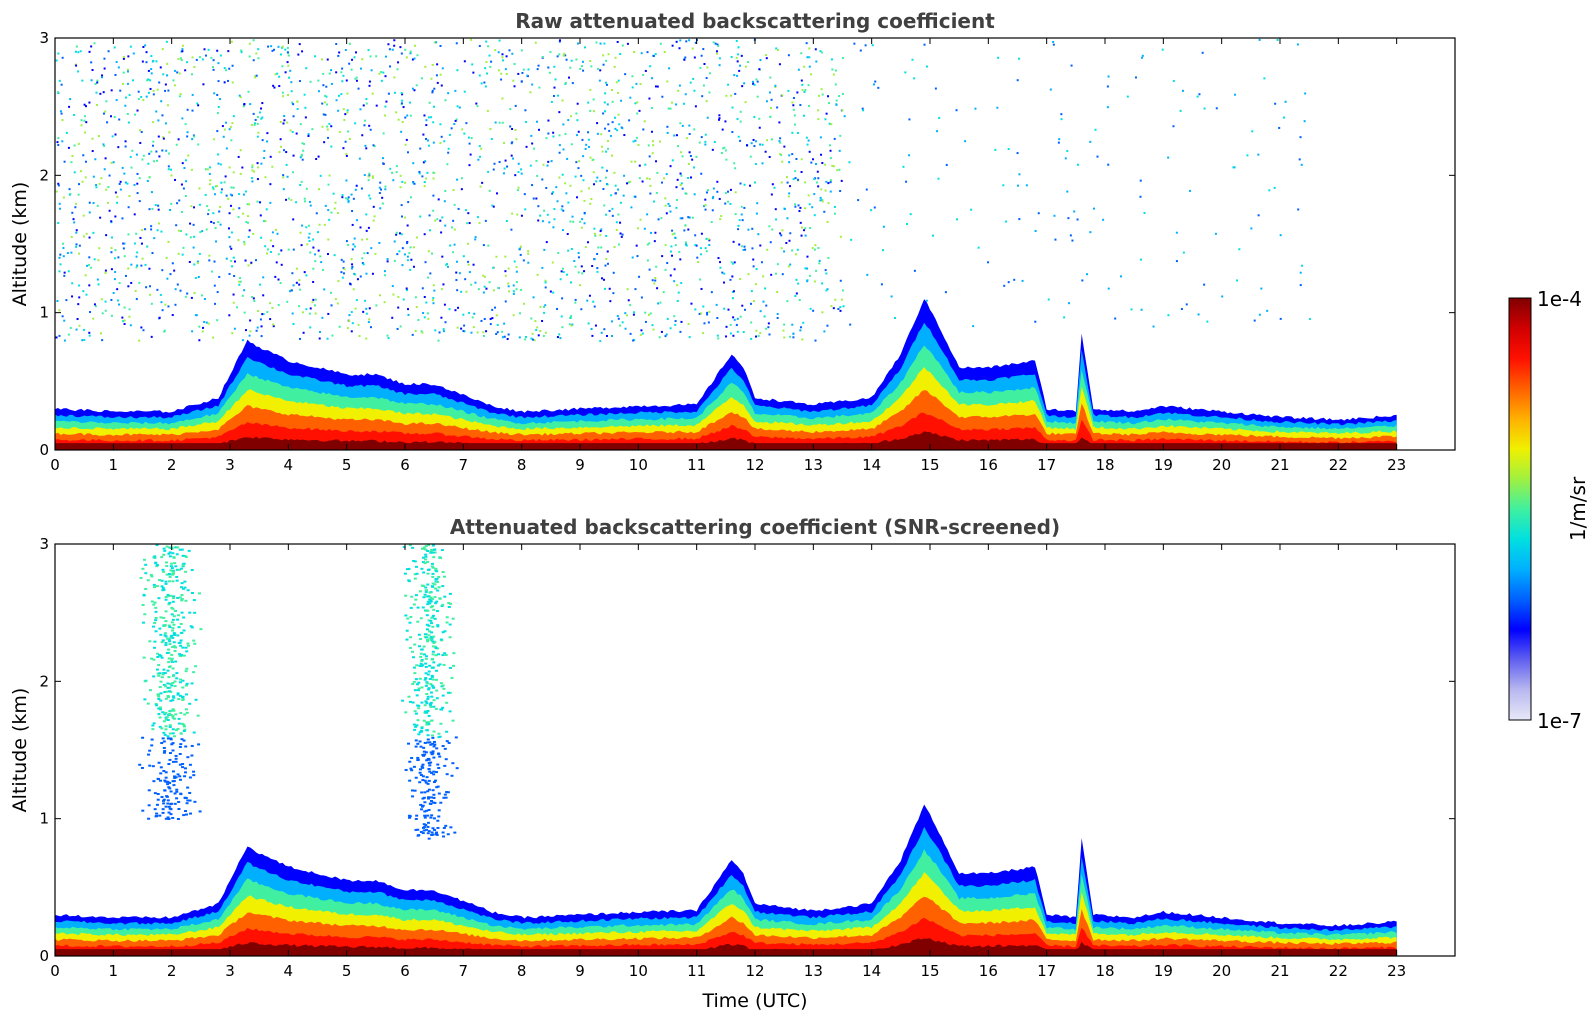 The image size is (1595, 1024). What do you see at coordinates (580, 971) in the screenshot?
I see `x-tick-label: 9` at bounding box center [580, 971].